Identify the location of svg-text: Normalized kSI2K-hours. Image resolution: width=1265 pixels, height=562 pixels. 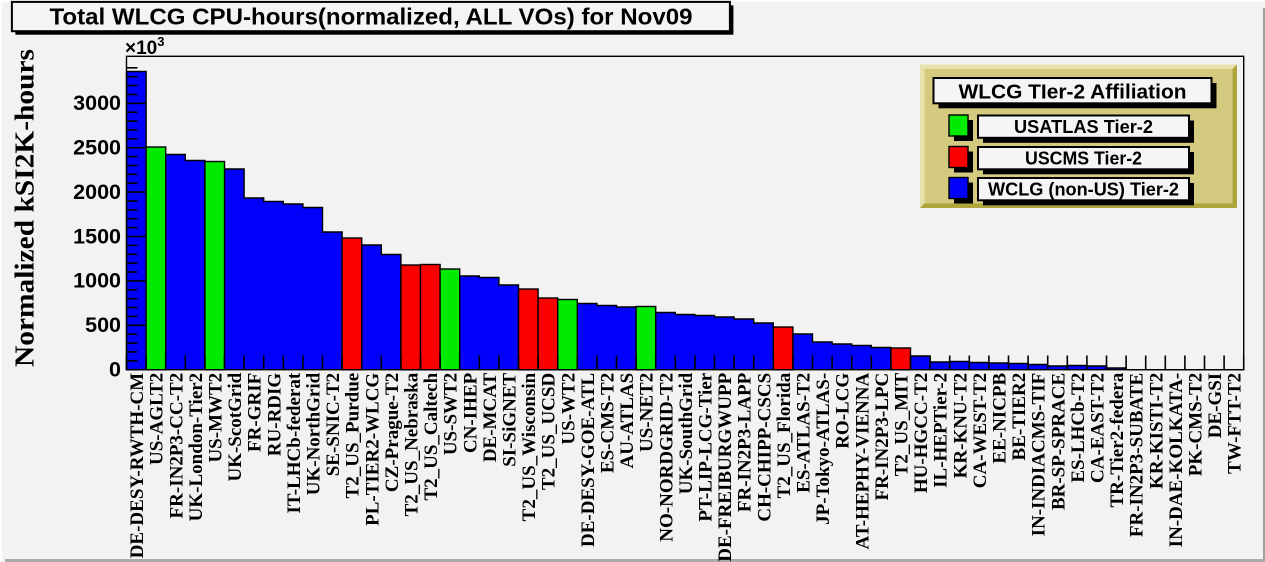
(25, 208).